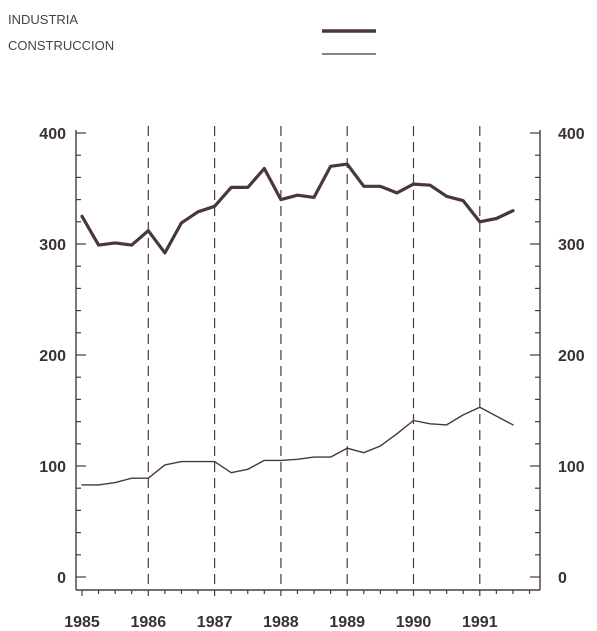 The height and width of the screenshot is (631, 597). I want to click on series-line-industria, so click(297, 208).